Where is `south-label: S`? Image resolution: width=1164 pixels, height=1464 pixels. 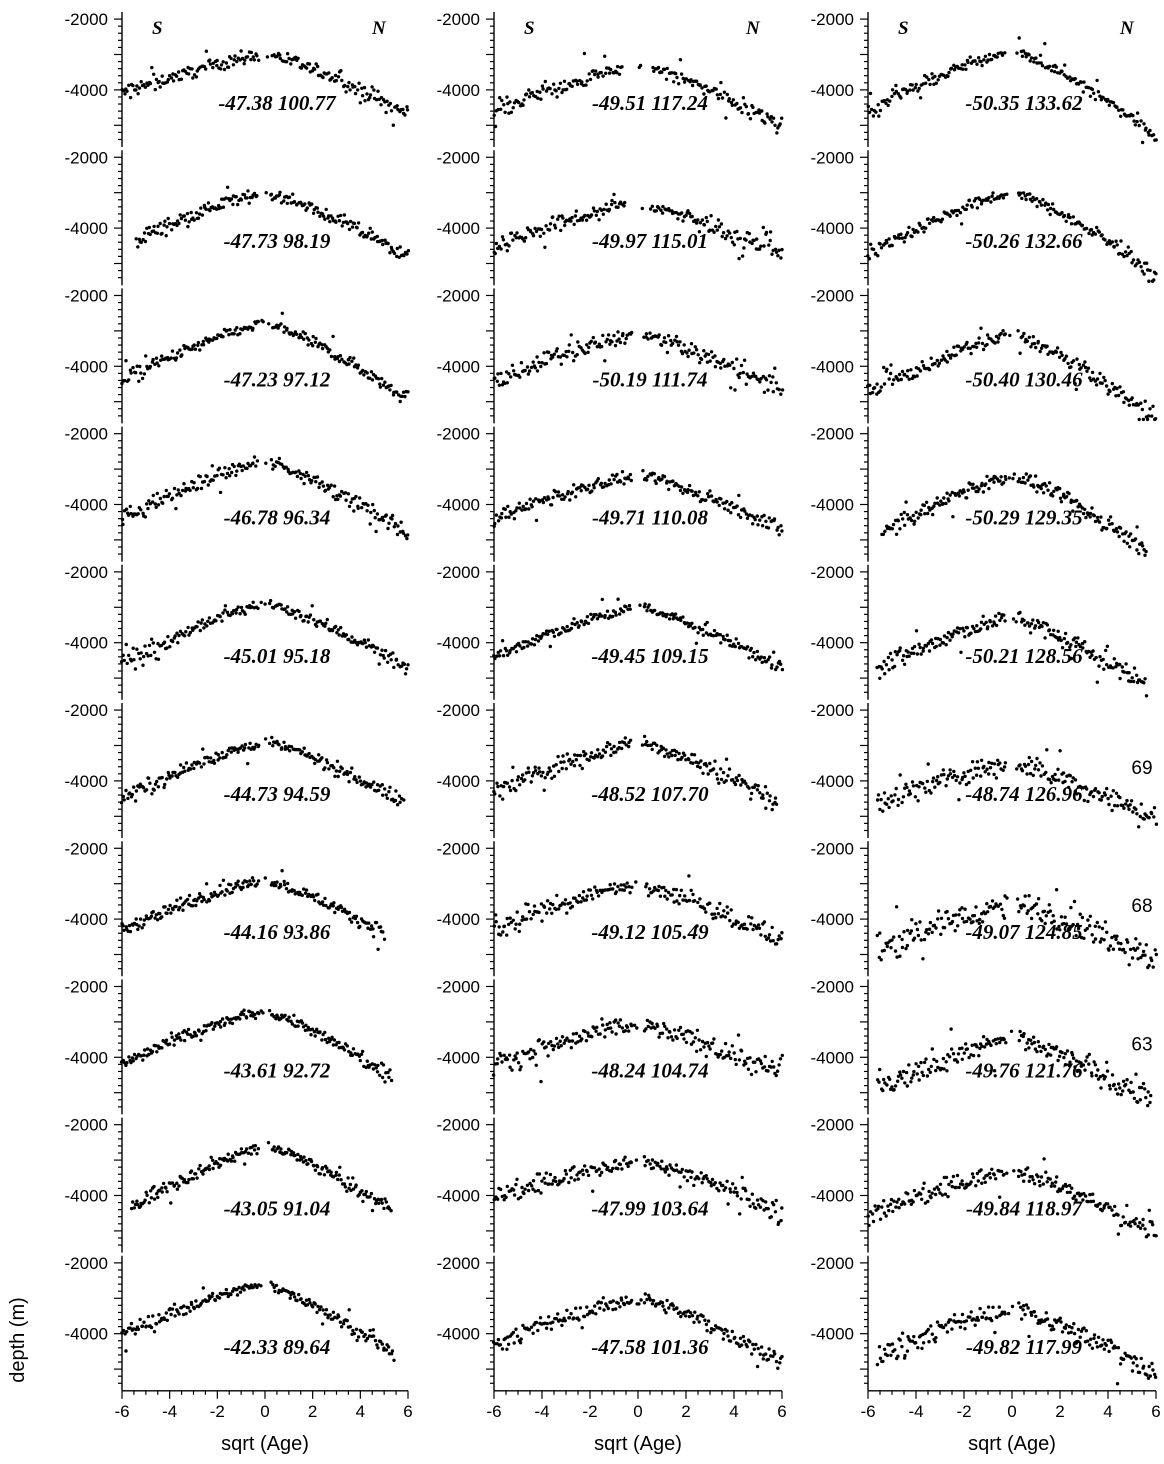
south-label: S is located at coordinates (529, 28).